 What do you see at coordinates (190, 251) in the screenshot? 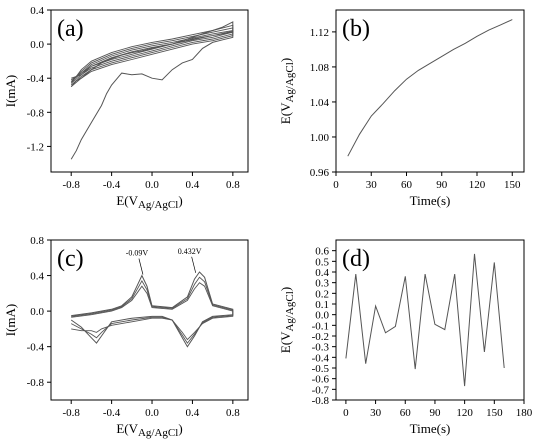
I see `annotation-label: 0.432V` at bounding box center [190, 251].